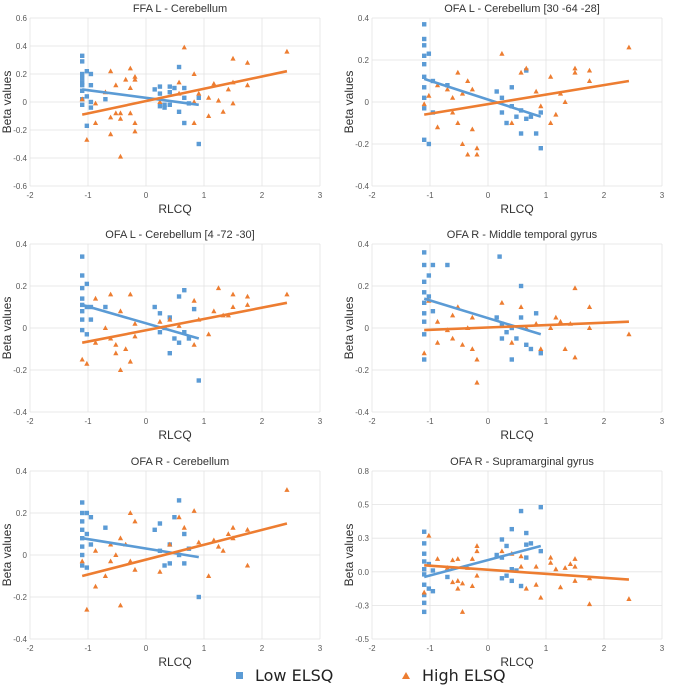  What do you see at coordinates (184, 92) in the screenshot?
I see `high-elsq-trendline` at bounding box center [184, 92].